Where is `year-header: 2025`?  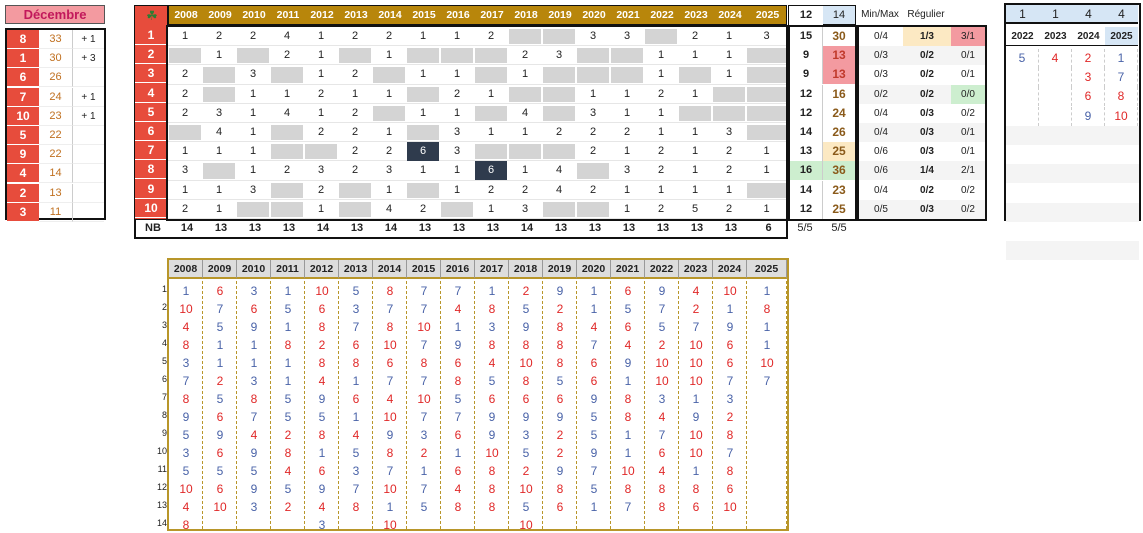 year-header: 2025 is located at coordinates (767, 15).